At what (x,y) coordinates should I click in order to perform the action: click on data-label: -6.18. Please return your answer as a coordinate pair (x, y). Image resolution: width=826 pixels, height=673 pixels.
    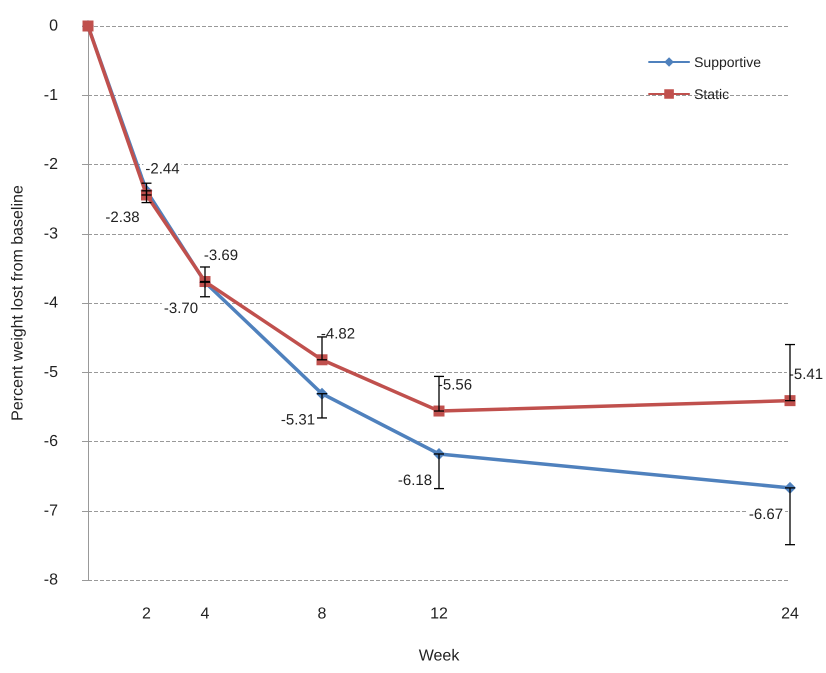
    Looking at the image, I should click on (415, 480).